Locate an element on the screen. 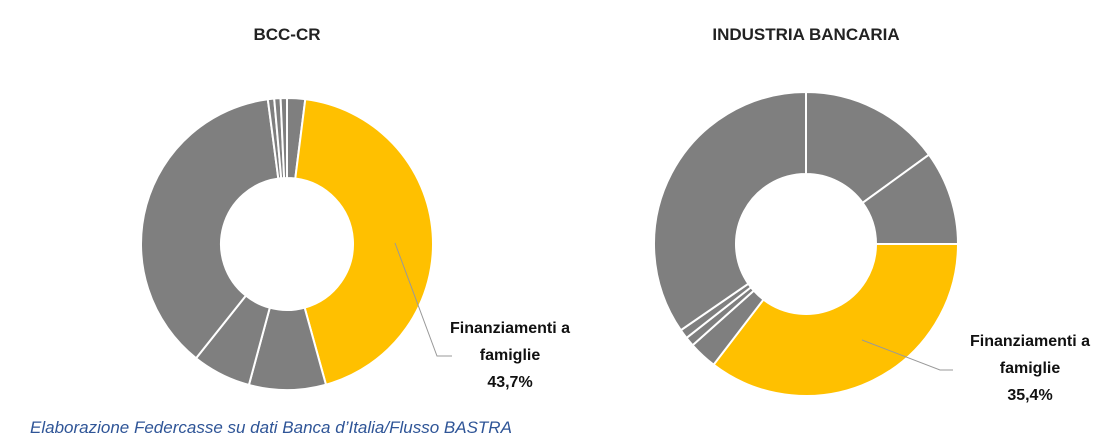  chart-title: INDUSTRIA BANCARIA is located at coordinates (805, 34).